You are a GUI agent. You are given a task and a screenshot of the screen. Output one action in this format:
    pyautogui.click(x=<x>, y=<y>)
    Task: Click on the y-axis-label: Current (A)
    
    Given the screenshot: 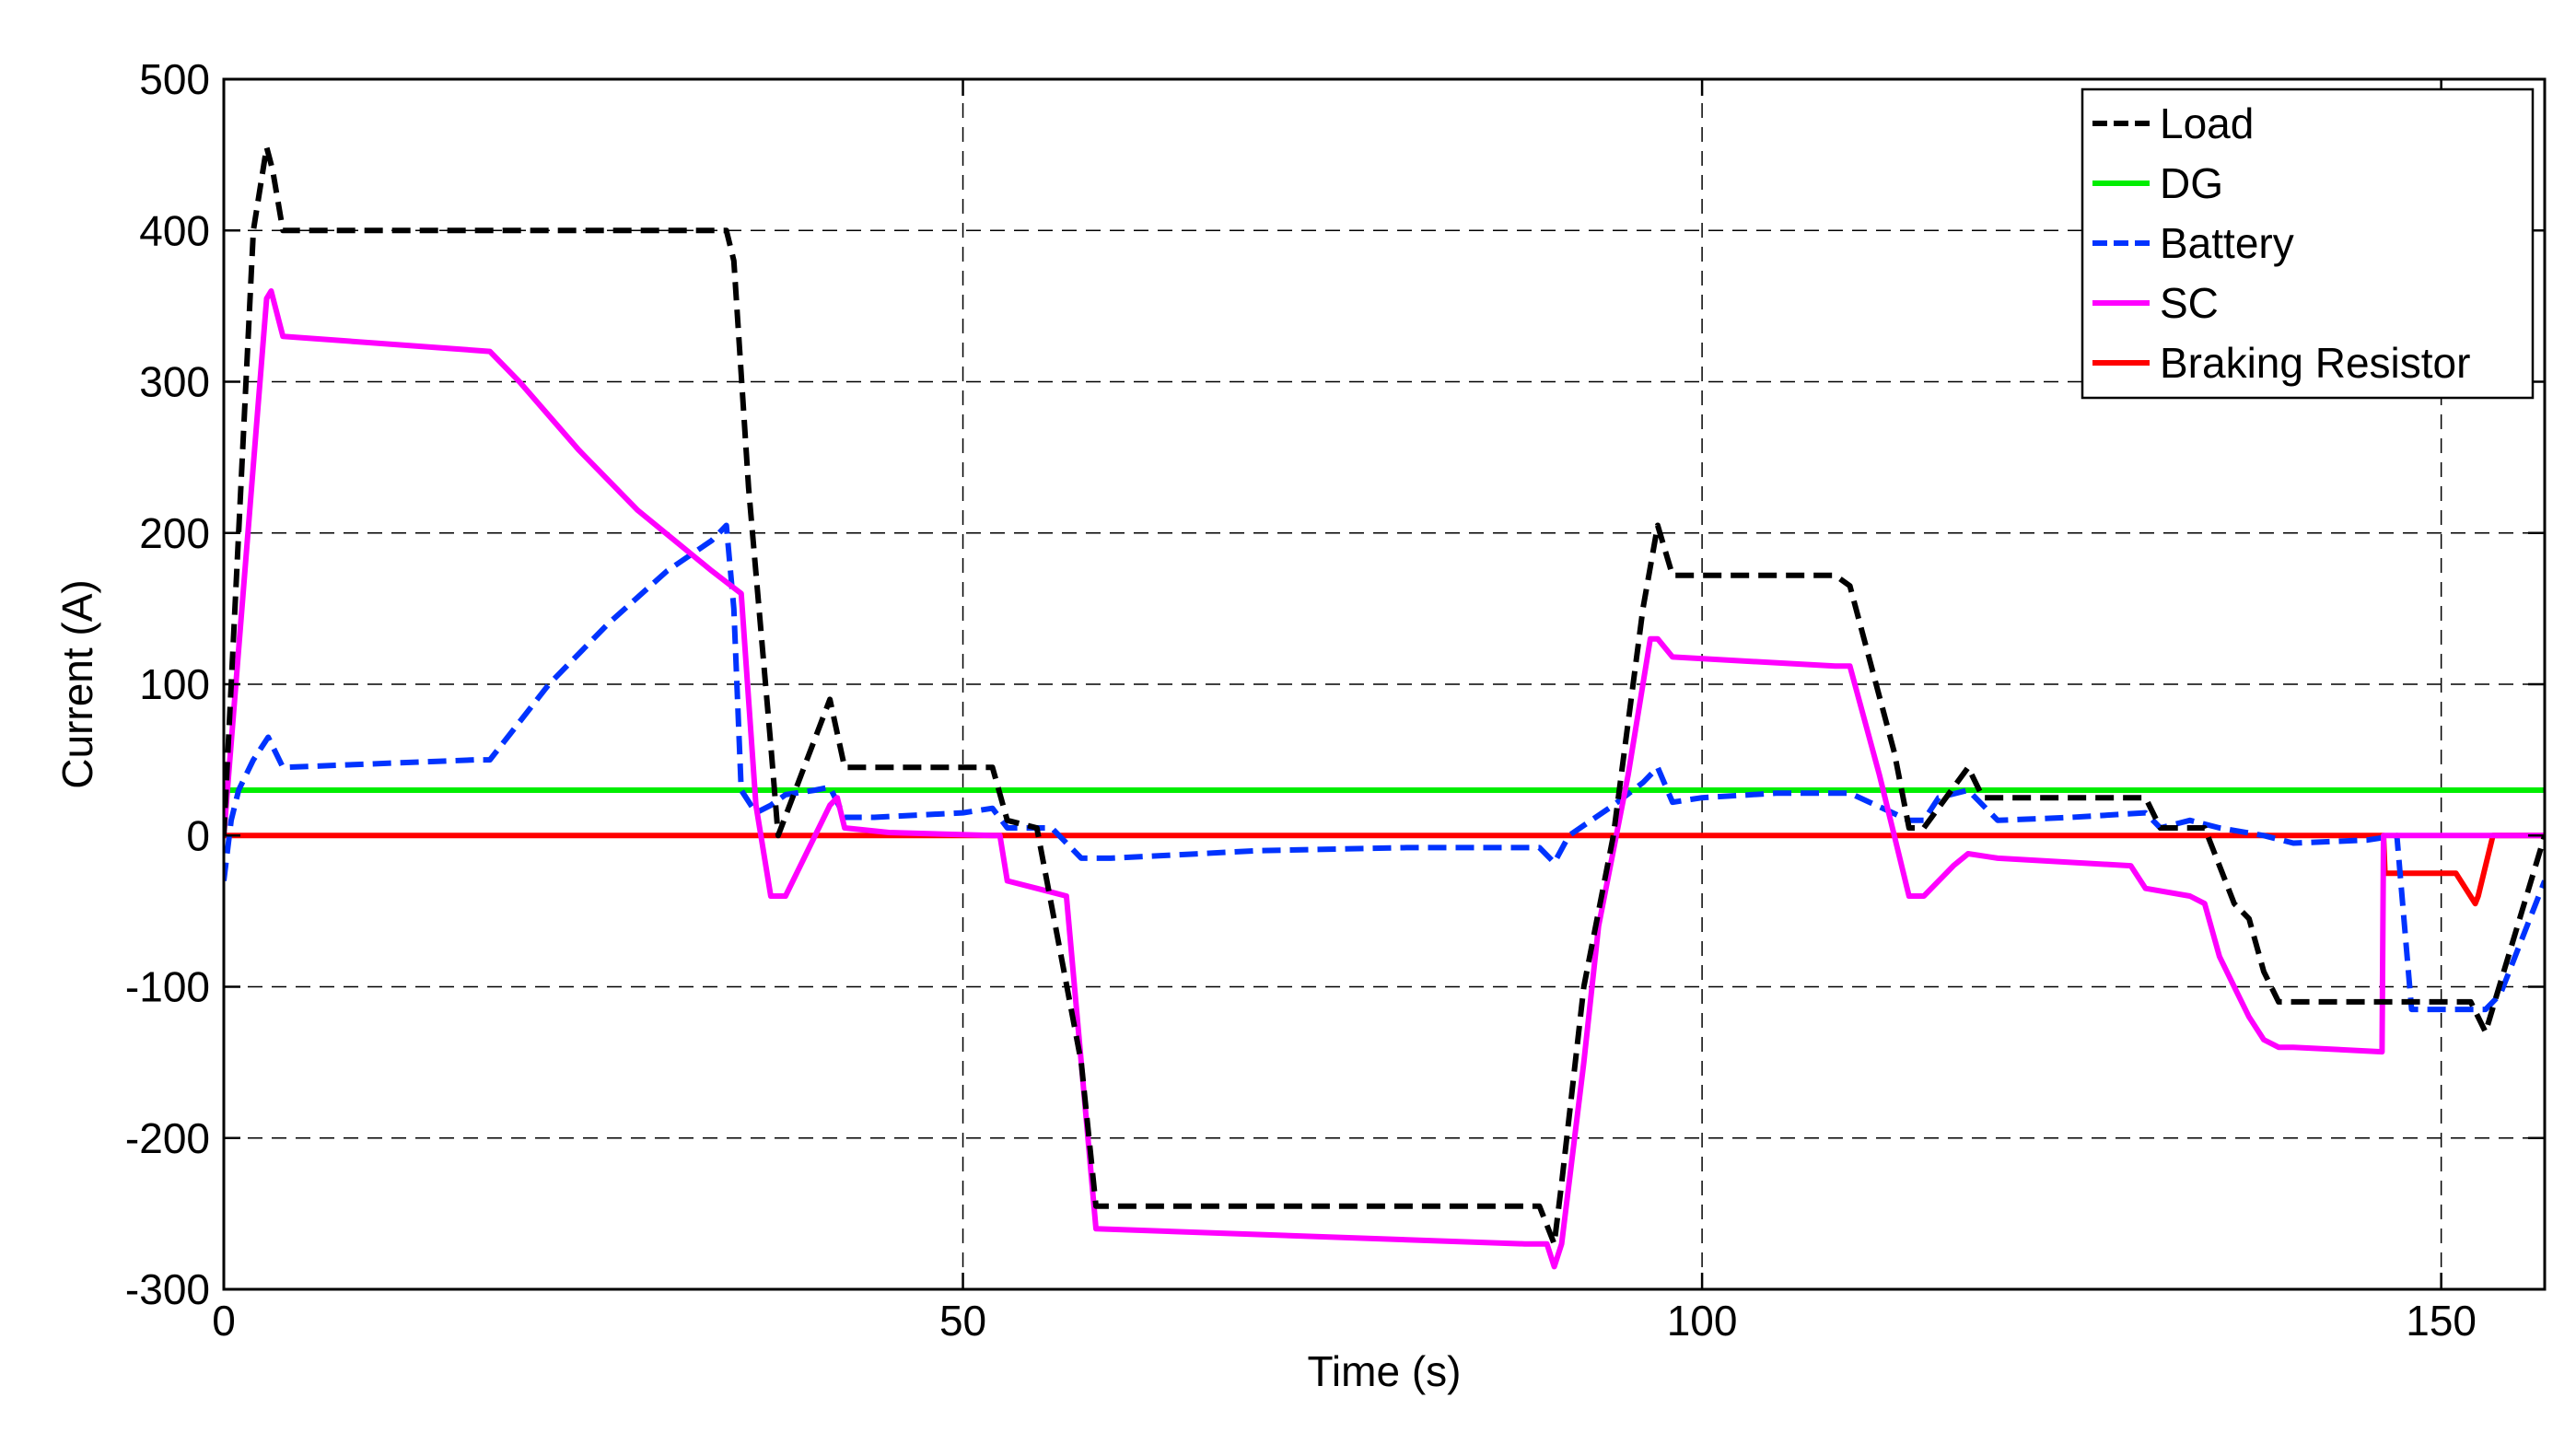 What is the action you would take?
    pyautogui.click(x=77, y=684)
    